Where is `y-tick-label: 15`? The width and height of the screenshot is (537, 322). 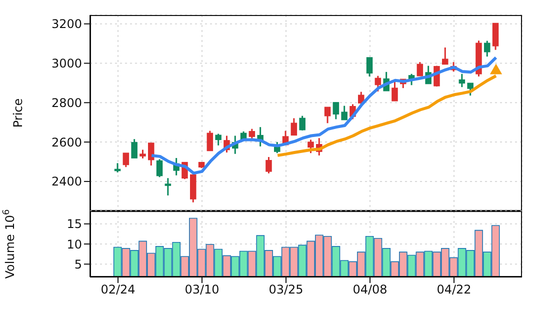 y-tick-label: 15 is located at coordinates (74, 224).